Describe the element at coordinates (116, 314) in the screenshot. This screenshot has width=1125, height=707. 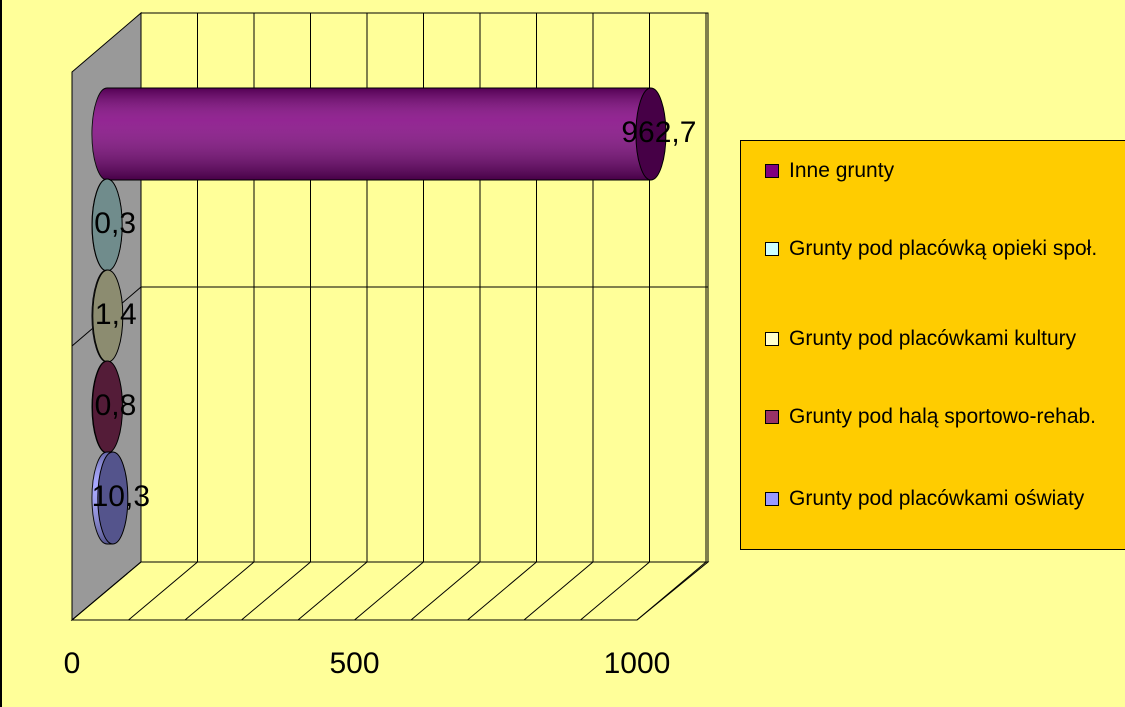
I see `data-label: 1,4` at that location.